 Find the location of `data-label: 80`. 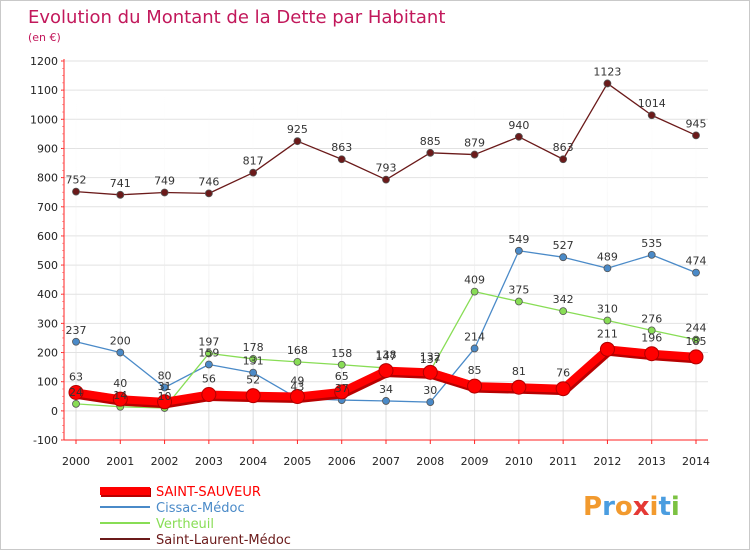

data-label: 80 is located at coordinates (165, 376).